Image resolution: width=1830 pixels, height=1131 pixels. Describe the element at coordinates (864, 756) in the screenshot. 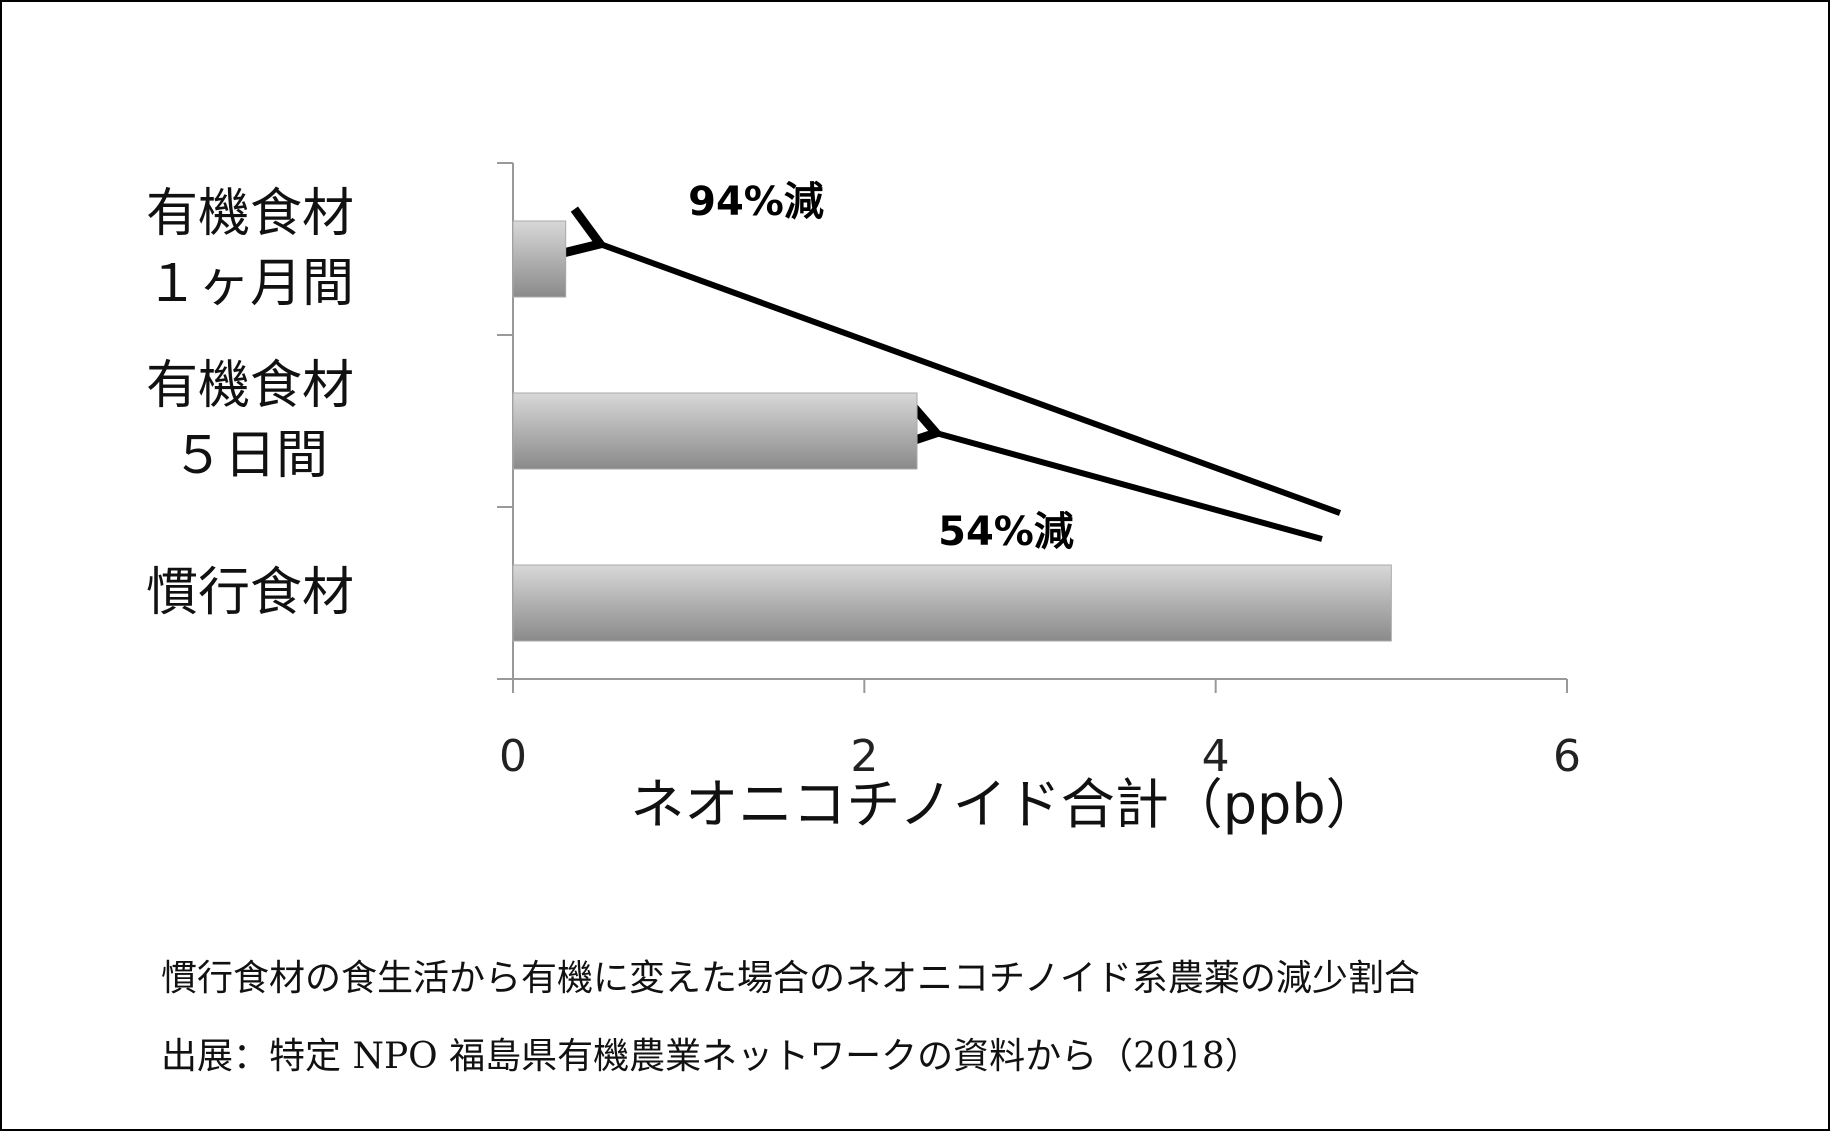

I see `x-tick-label: 2` at that location.